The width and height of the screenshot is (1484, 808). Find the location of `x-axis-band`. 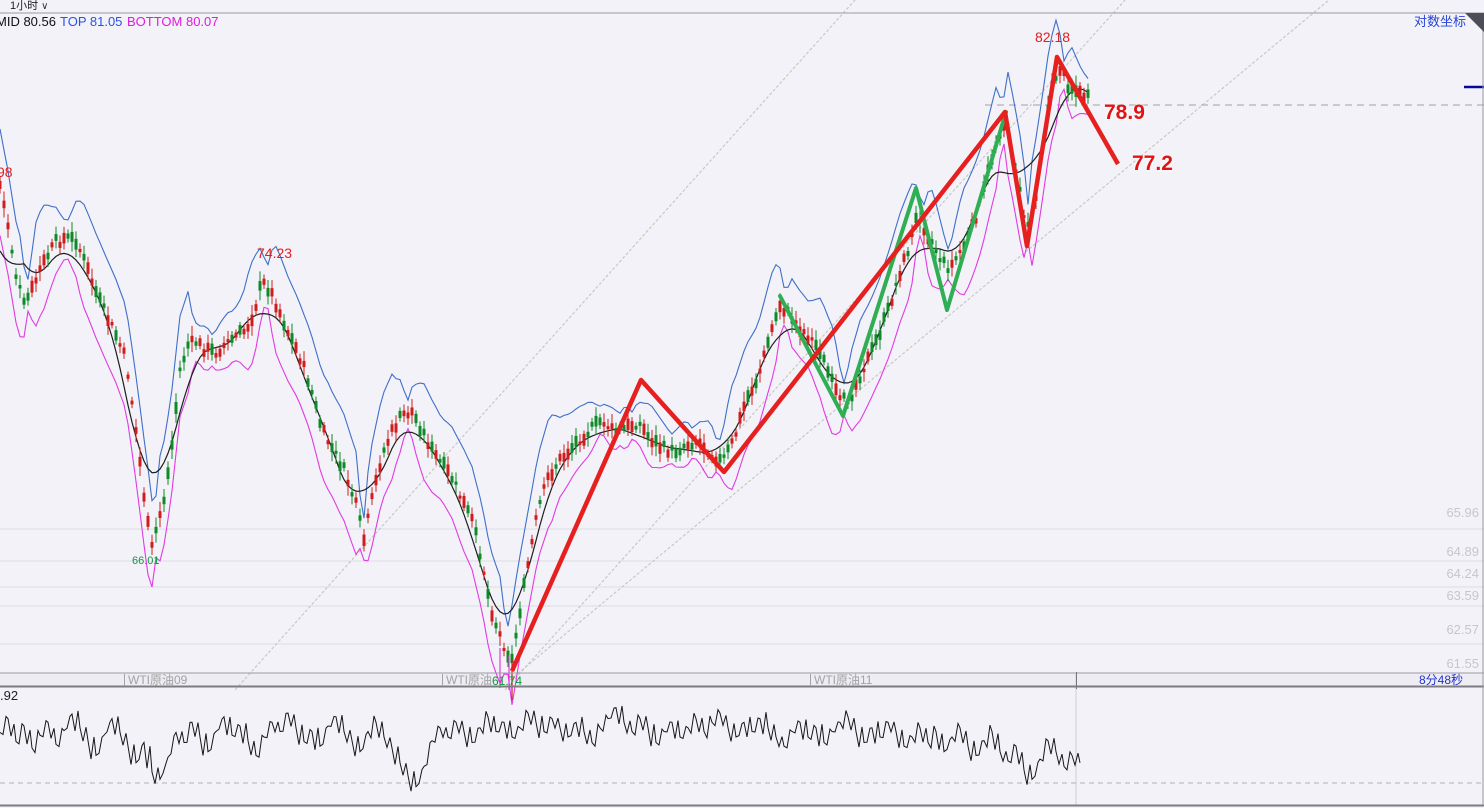

x-axis-band is located at coordinates (742, 679).